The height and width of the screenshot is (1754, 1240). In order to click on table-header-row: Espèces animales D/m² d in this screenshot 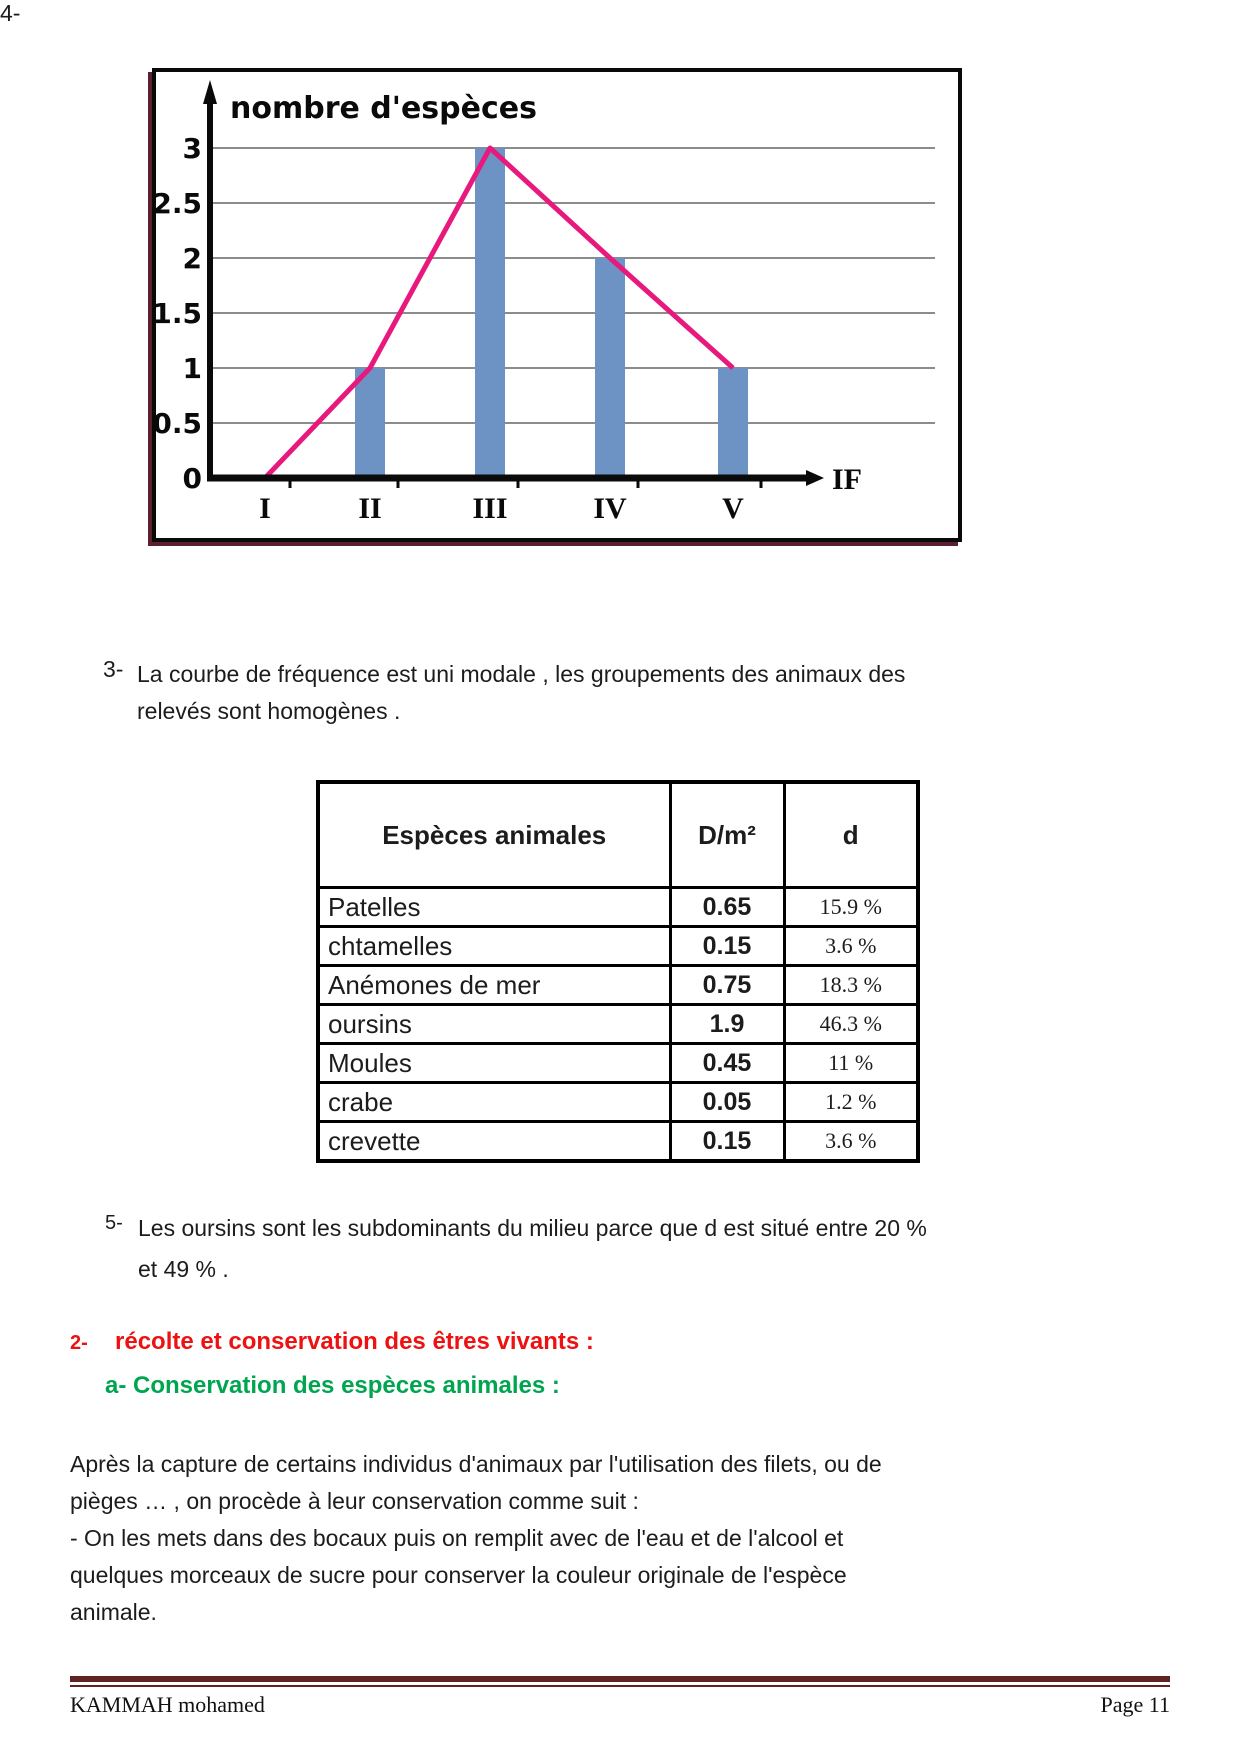, I will do `click(618, 834)`.